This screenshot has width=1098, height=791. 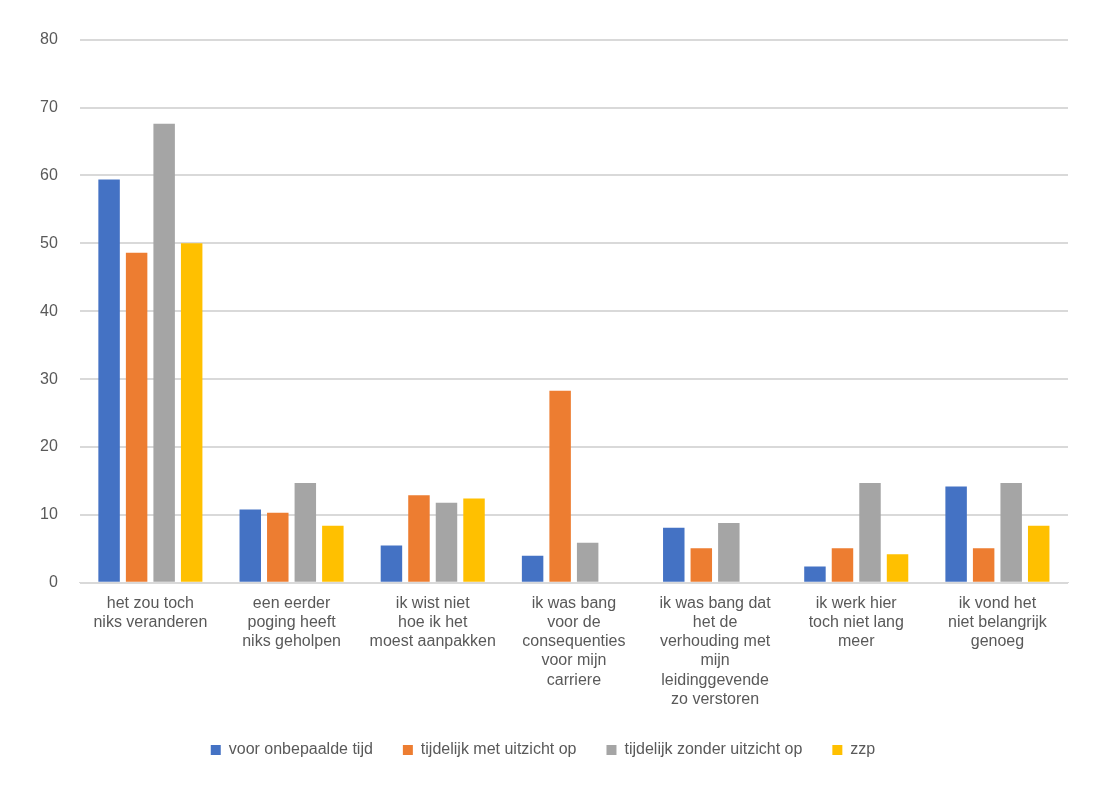 I want to click on y-tick-label: 0, so click(x=53, y=582).